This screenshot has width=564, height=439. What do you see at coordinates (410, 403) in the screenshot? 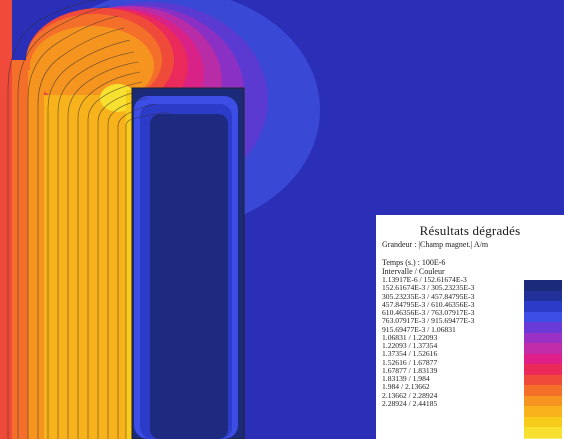
I see `legend-row: 2.28924 / 2.44185` at bounding box center [410, 403].